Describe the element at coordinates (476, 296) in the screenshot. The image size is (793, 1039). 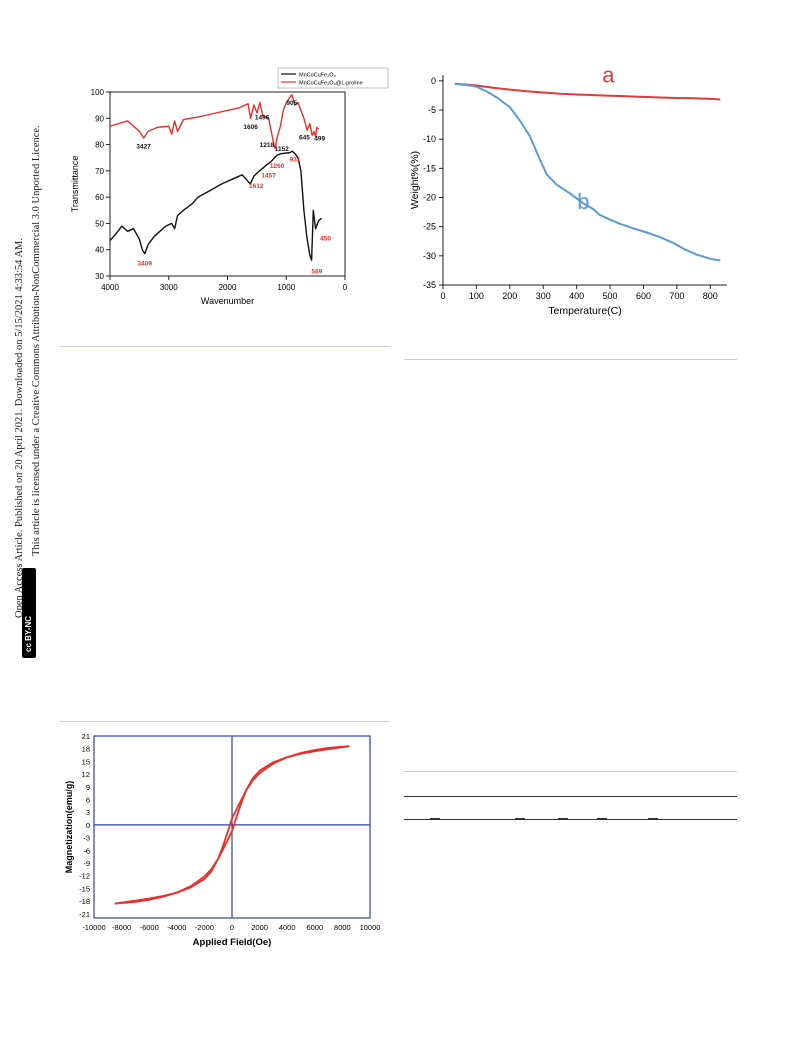
I see `x-tick-label: 100` at that location.